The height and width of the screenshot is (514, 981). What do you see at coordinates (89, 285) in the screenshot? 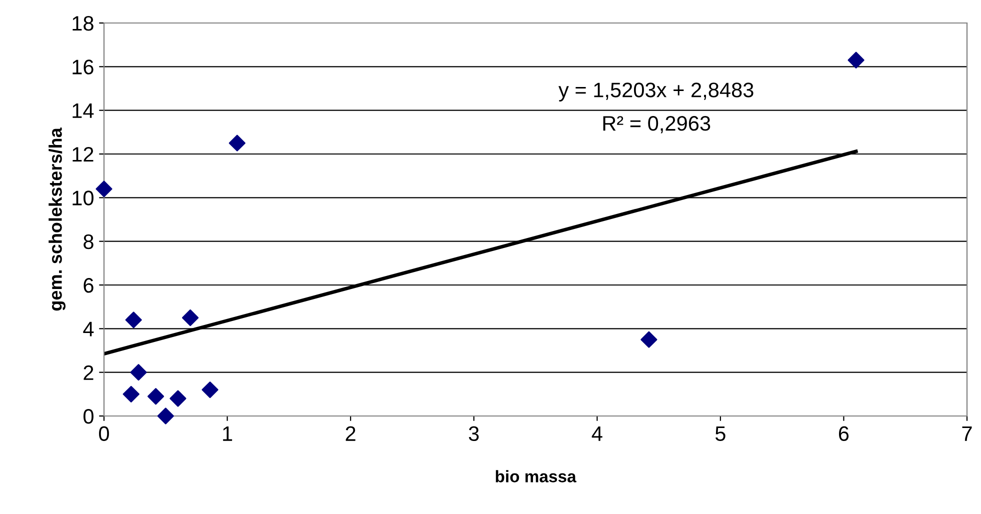
I see `y-tick-label: 6` at bounding box center [89, 285].